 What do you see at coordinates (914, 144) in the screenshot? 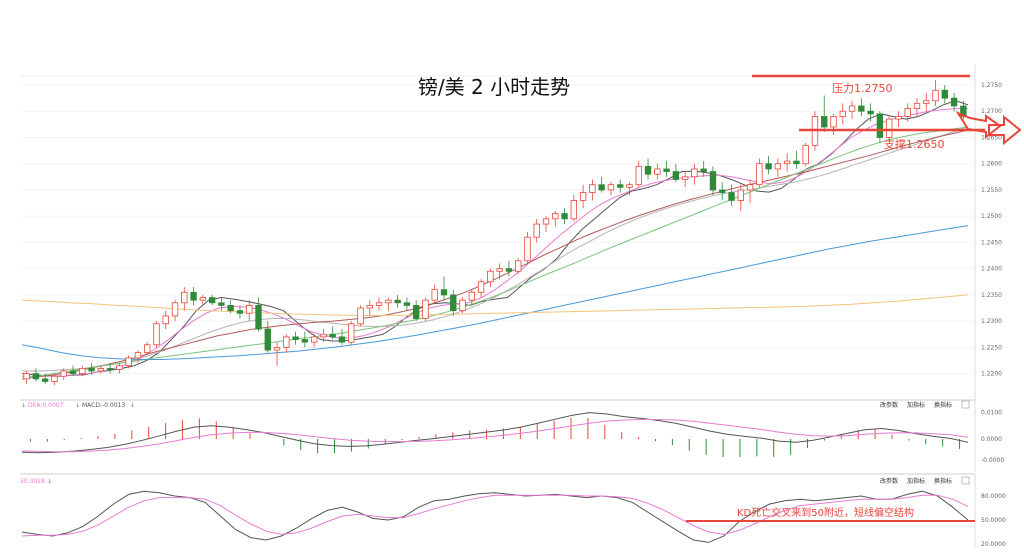
I see `support-label: 支撑1.2650` at bounding box center [914, 144].